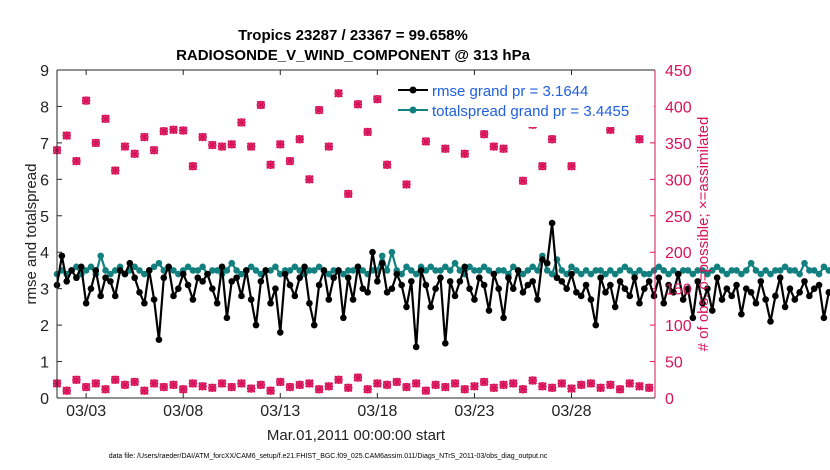  What do you see at coordinates (44, 217) in the screenshot?
I see `left-tick-label: 5` at bounding box center [44, 217].